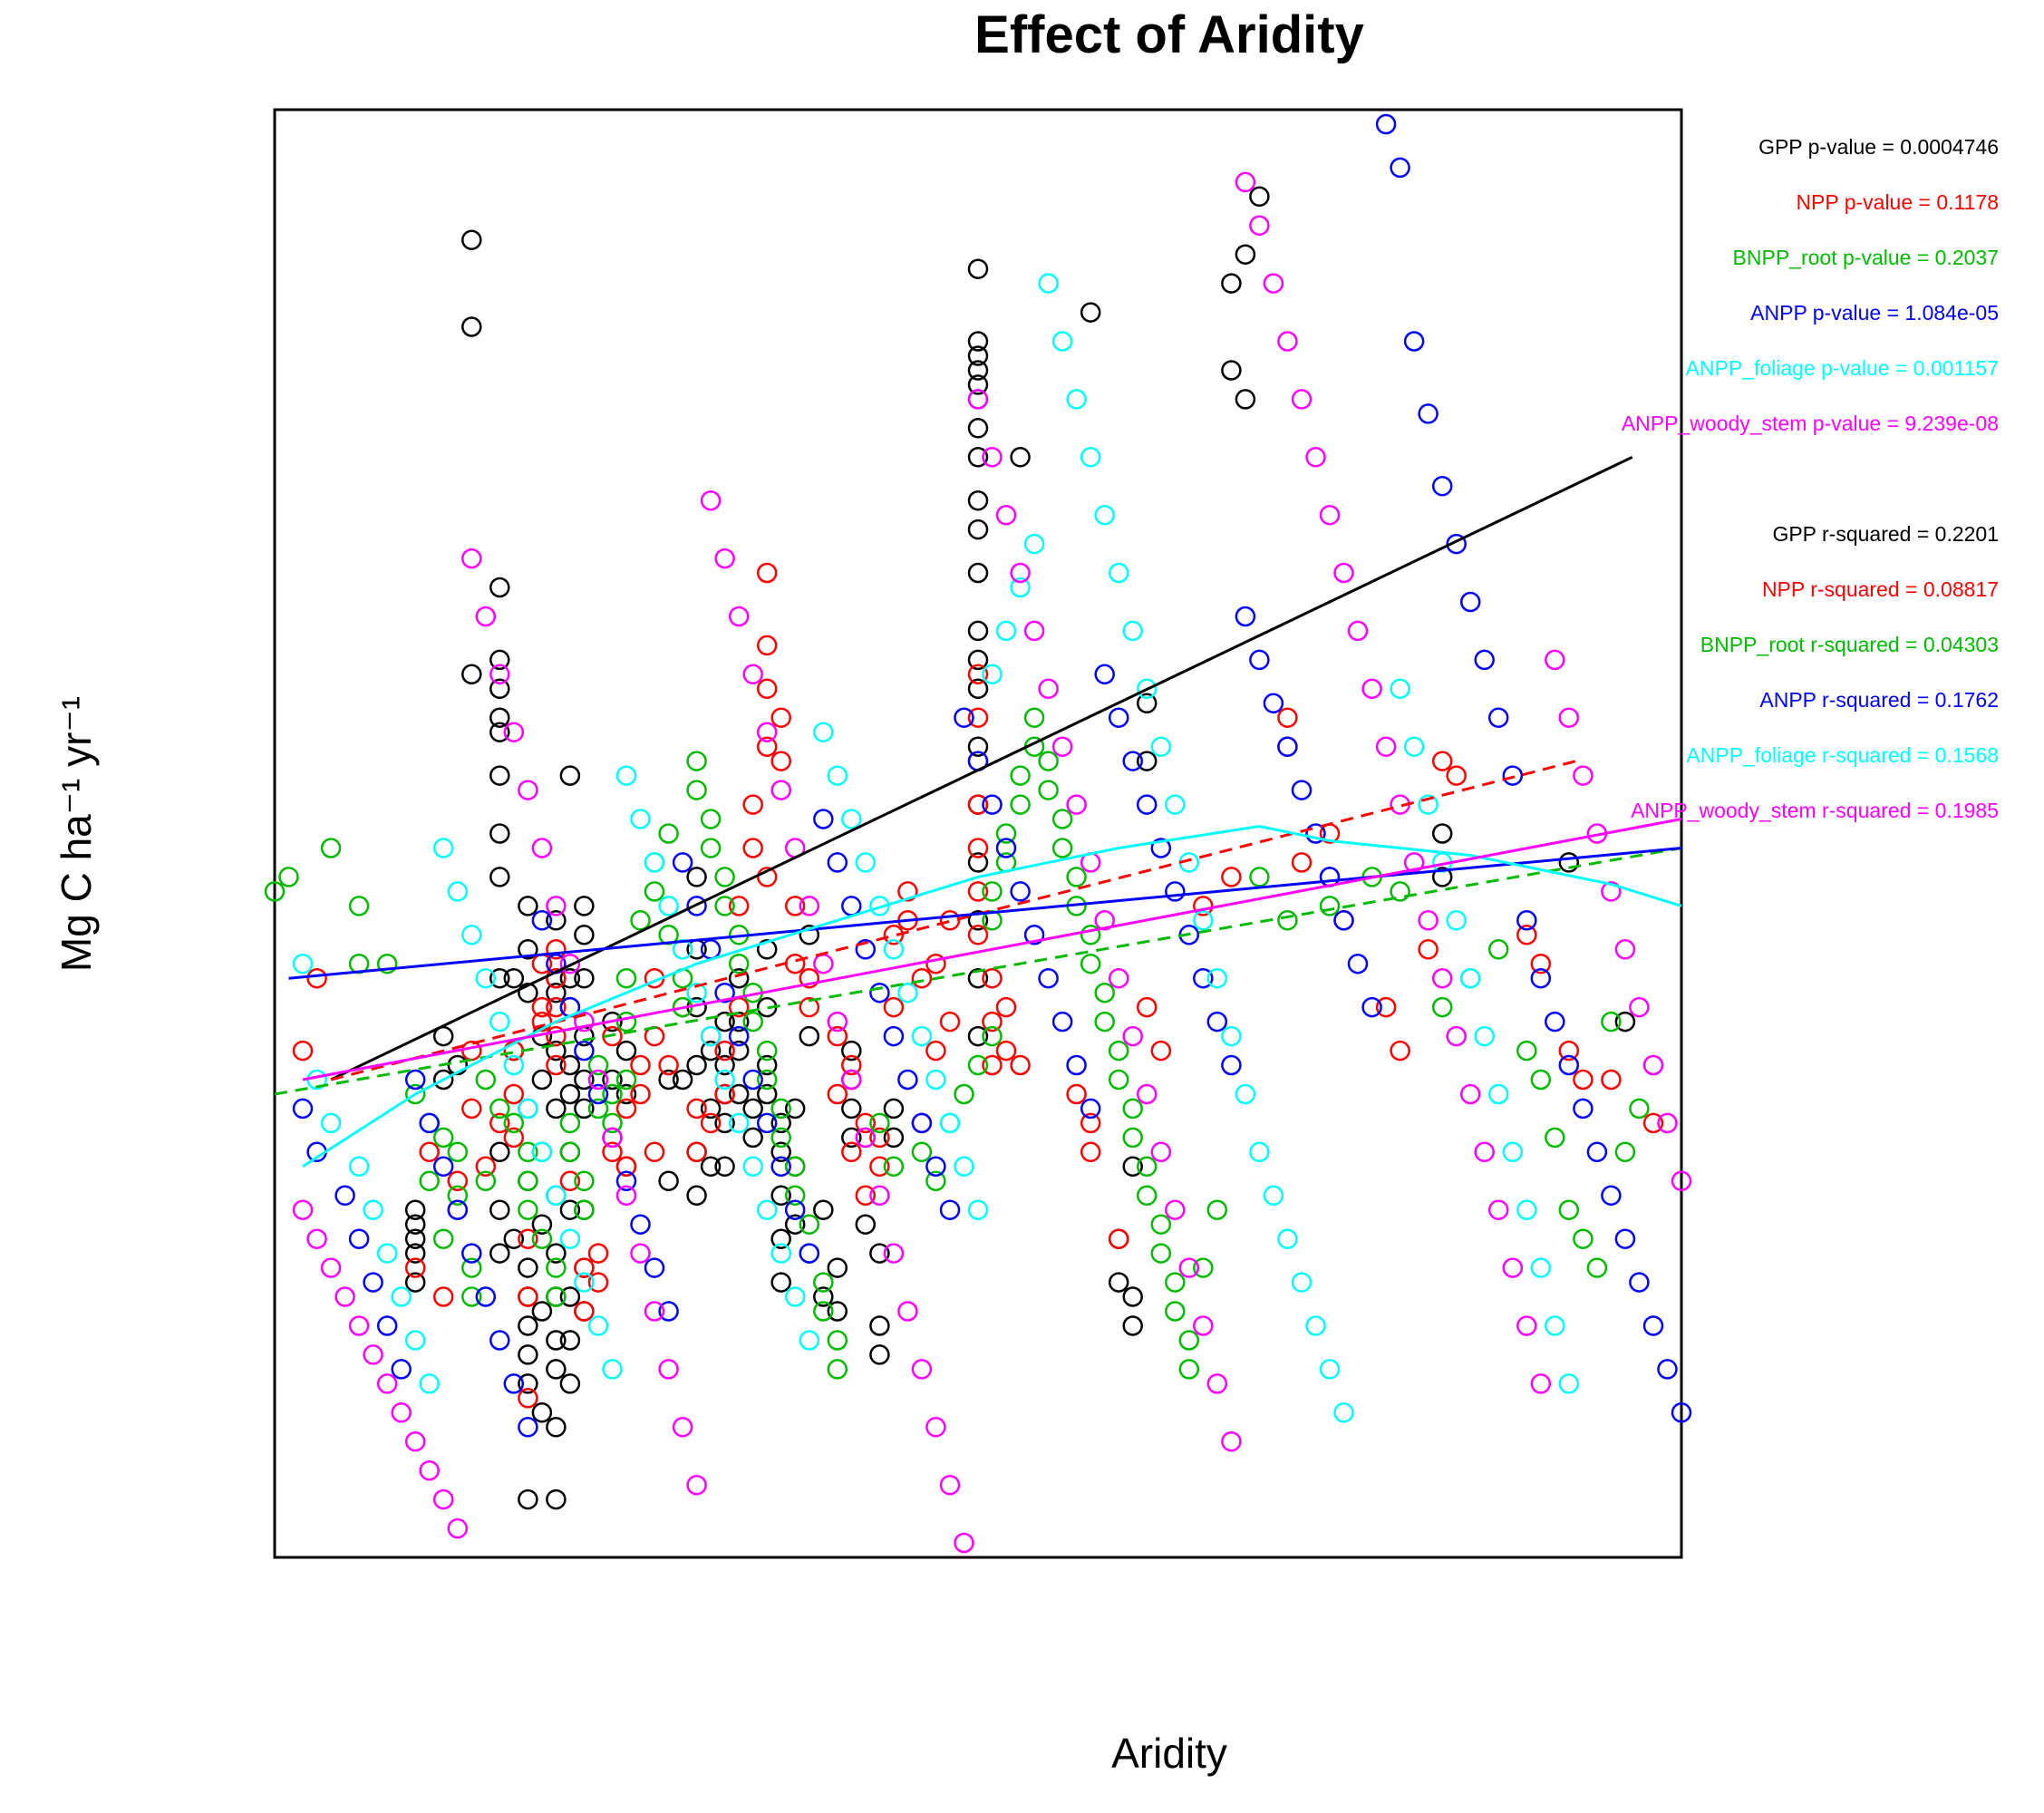 The height and width of the screenshot is (1813, 2044). Describe the element at coordinates (1810, 423) in the screenshot. I see `anpp-woody-stem-p-value-label: ANPP_woody_stem p-value = 9.239e-08` at that location.